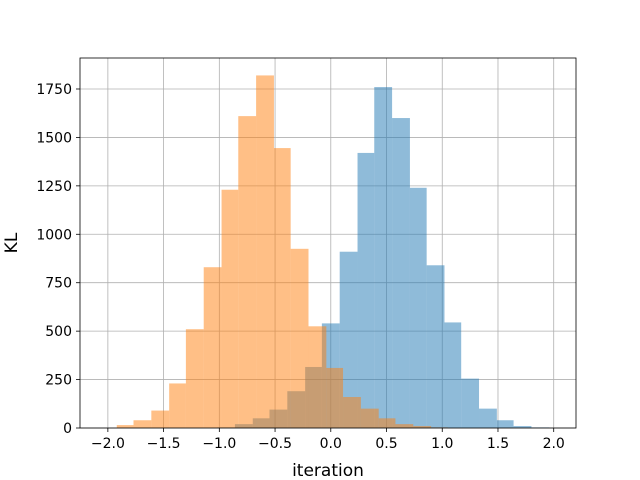 The height and width of the screenshot is (480, 640). Describe the element at coordinates (219, 444) in the screenshot. I see `x-tick-label: −1.0` at that location.